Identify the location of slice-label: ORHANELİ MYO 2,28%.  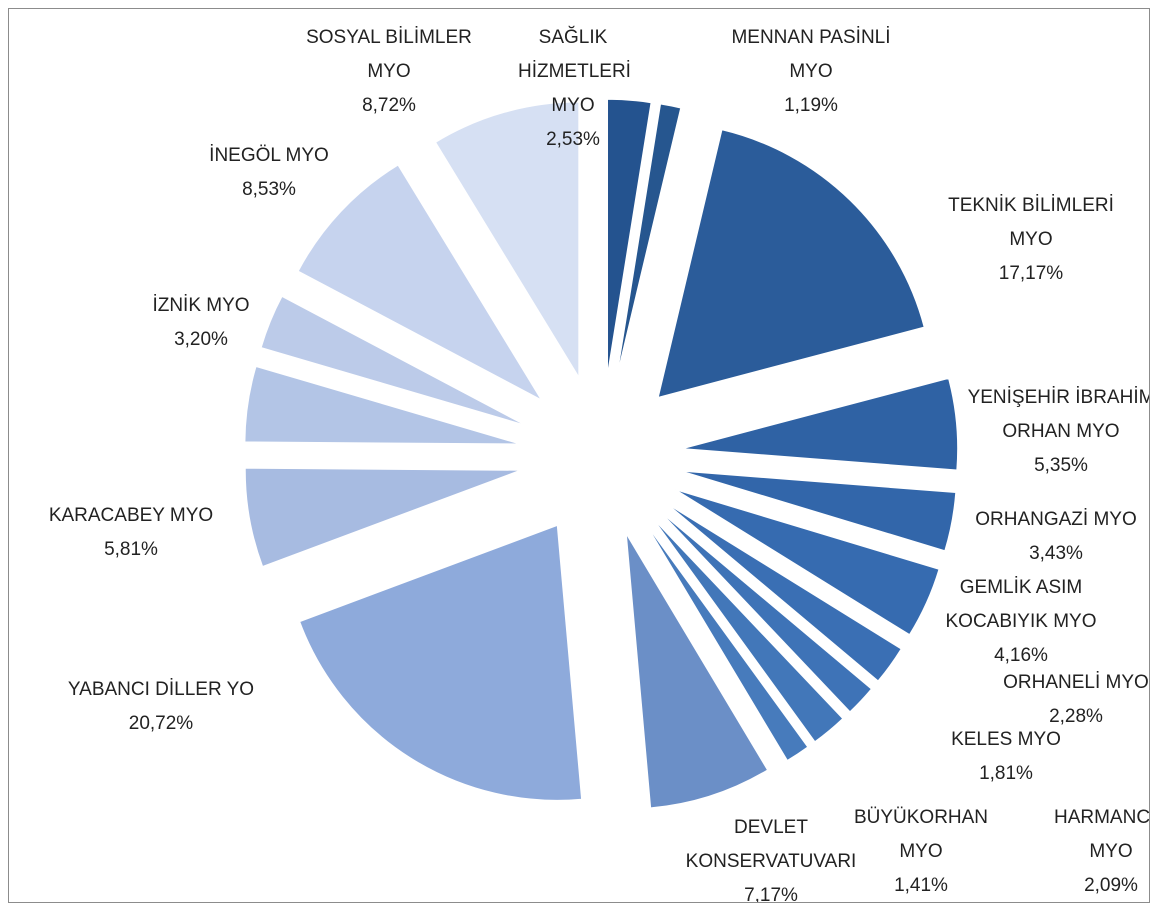
(1067, 700).